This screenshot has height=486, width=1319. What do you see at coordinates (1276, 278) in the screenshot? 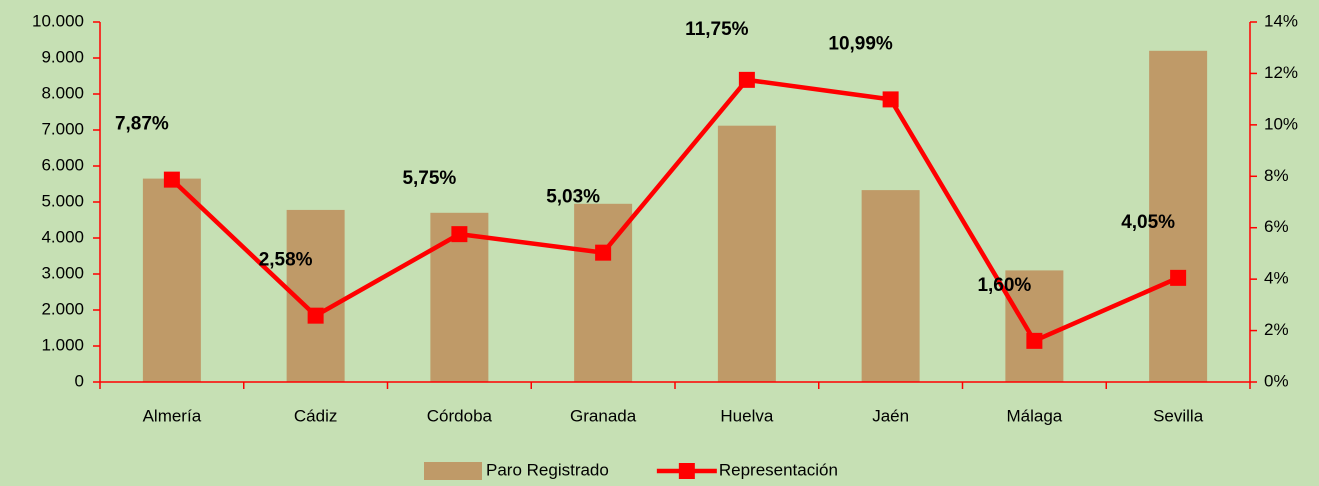
I see `y2-tick-label: 4%` at bounding box center [1276, 278].